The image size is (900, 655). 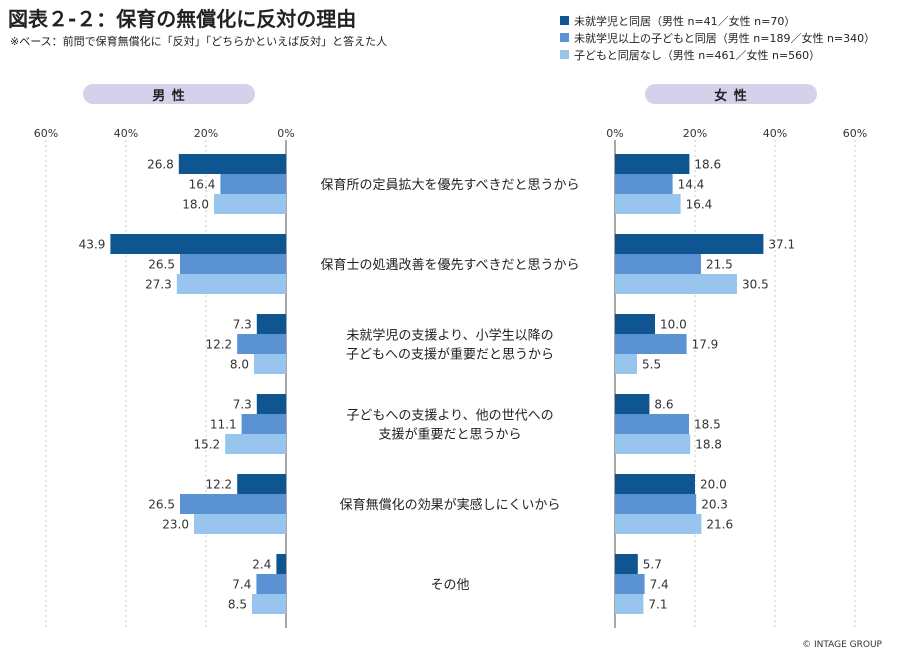 I want to click on legend-item-series-2: 未就学児以上の子どもと同居（男性 n=189／女性 n=340）, so click(x=717, y=37).